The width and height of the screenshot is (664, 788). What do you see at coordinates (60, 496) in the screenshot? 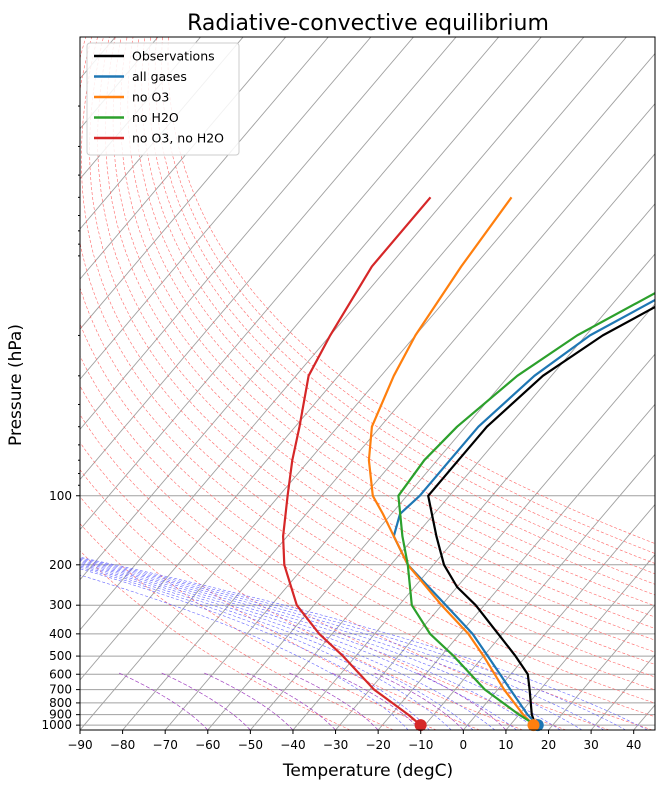
I see `y-tick-label: 100` at bounding box center [60, 496].